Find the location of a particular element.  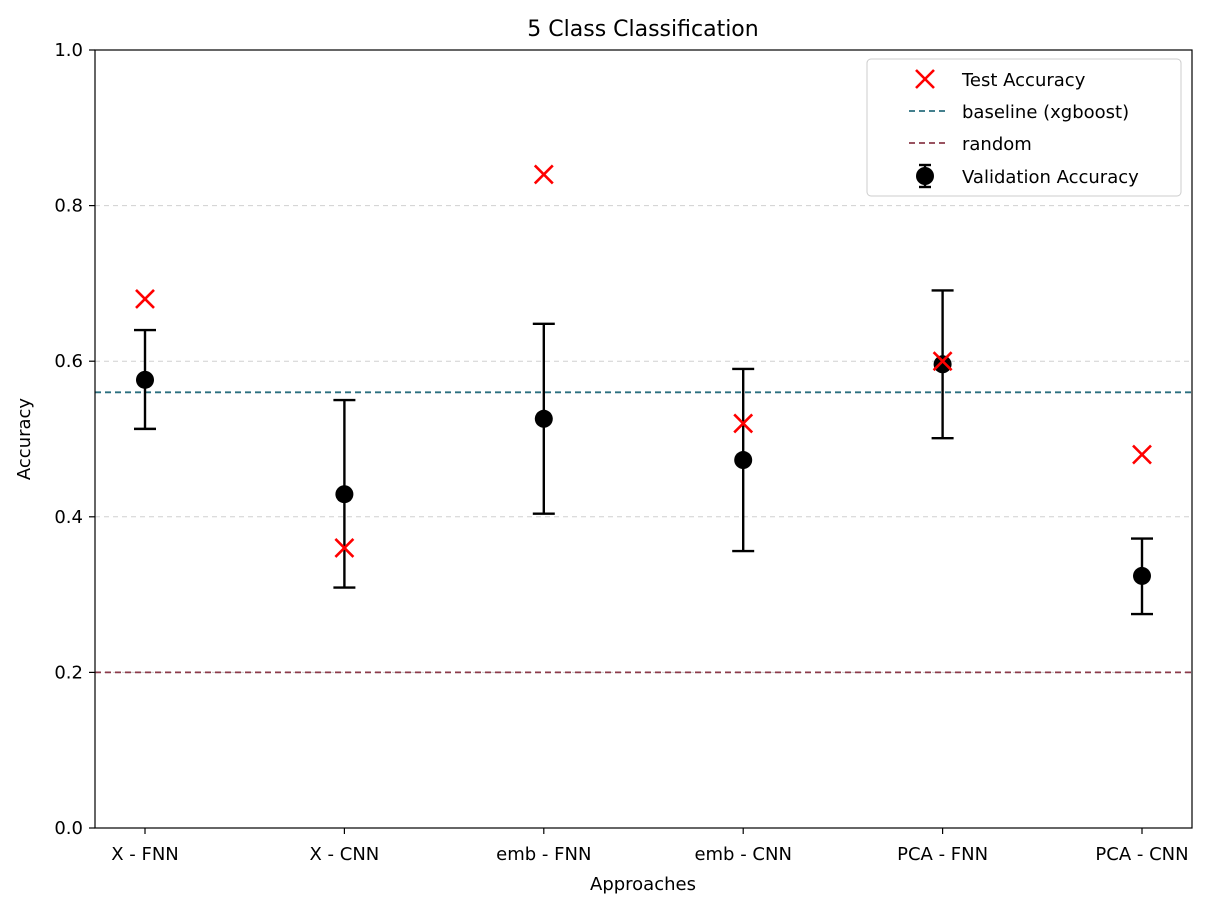

legend-label-test-accuracy: Test Accuracy is located at coordinates (1023, 80).